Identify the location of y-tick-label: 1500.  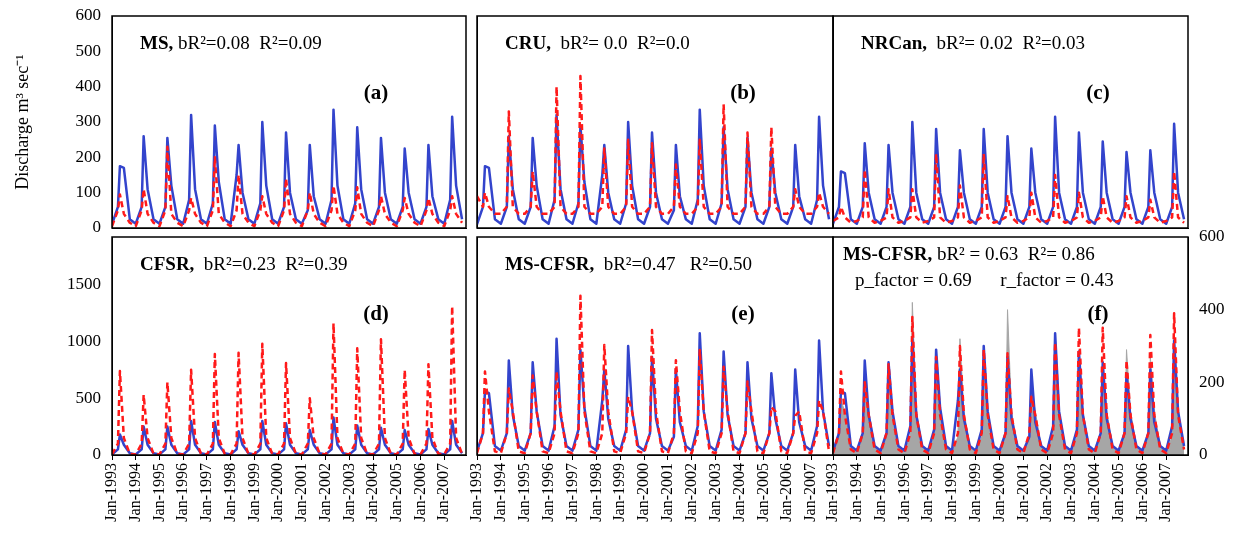
(84, 284).